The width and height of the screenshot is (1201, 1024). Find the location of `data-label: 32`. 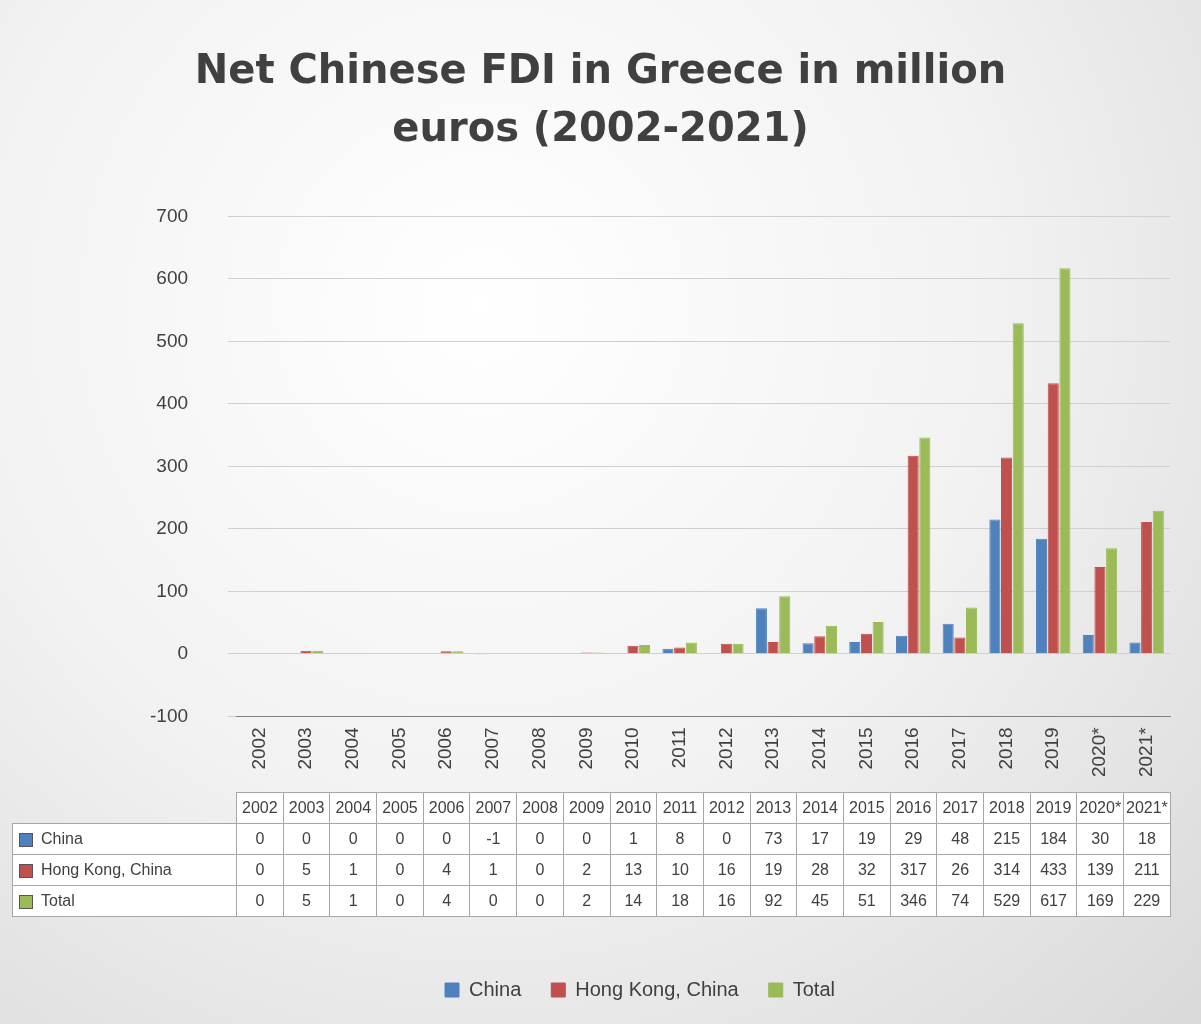

data-label: 32 is located at coordinates (867, 870).